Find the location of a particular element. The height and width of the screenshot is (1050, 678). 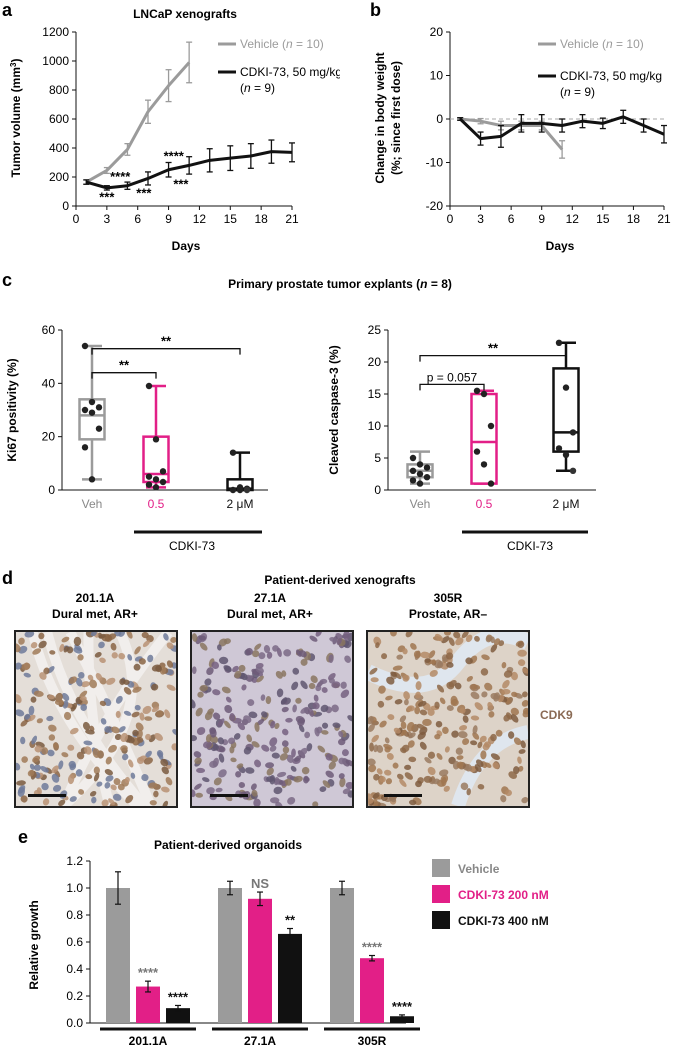

y-tick-label: 1.2 is located at coordinates (74, 861).